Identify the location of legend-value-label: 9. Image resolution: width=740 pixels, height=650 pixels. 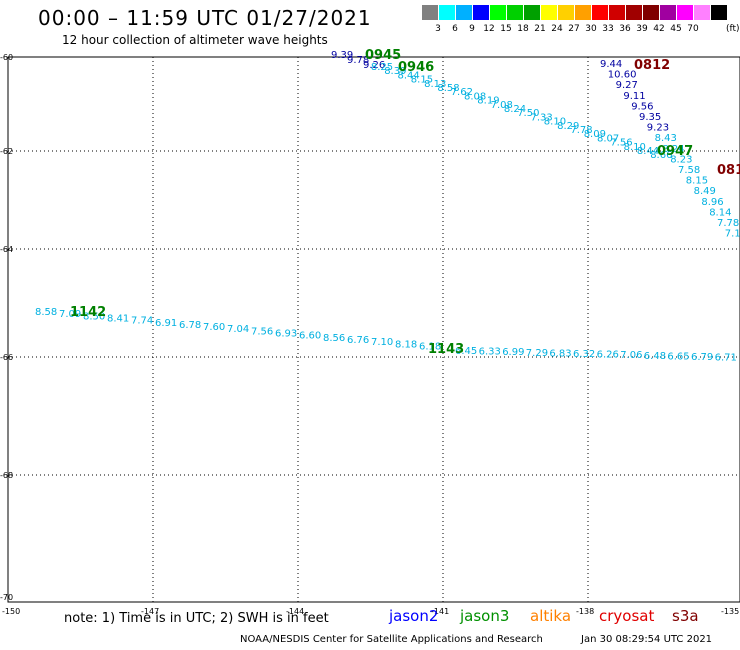
(472, 29).